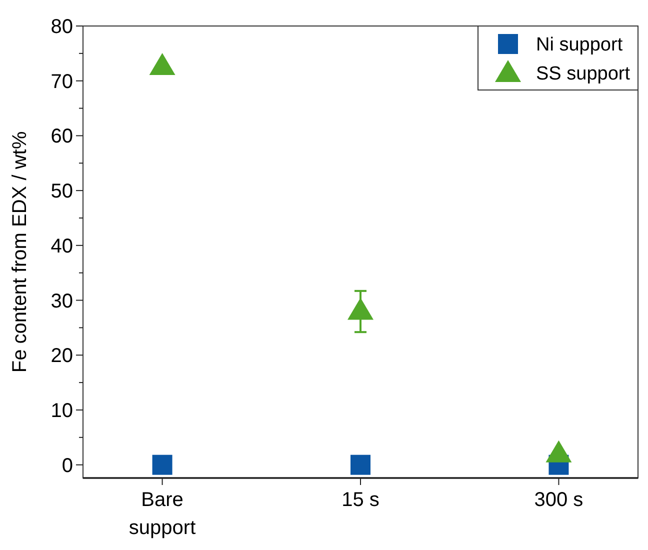  I want to click on y-tick-label: 40, so click(61, 246).